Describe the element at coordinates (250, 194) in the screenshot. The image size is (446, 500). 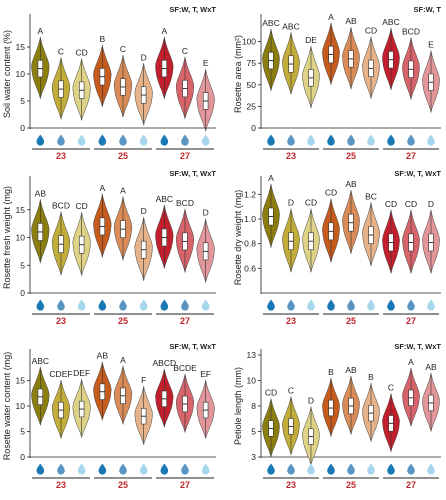
I see `y-tick-label: 1.2` at that location.